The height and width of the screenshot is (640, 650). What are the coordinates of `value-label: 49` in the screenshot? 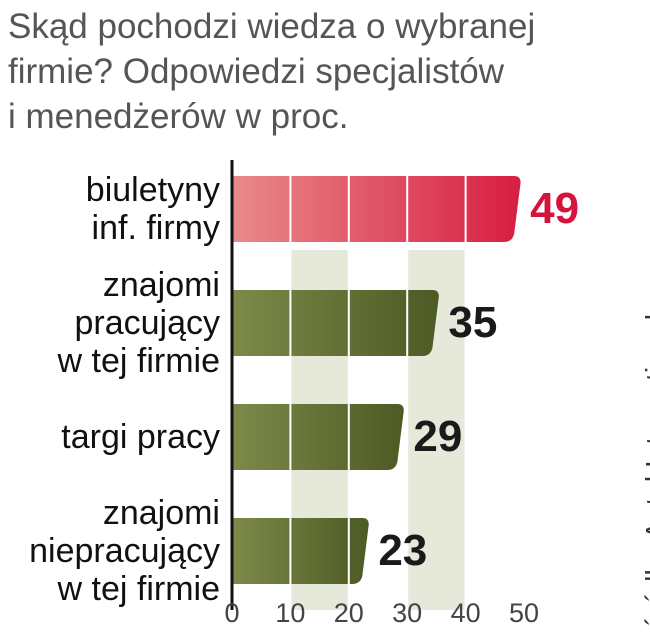 It's located at (555, 208).